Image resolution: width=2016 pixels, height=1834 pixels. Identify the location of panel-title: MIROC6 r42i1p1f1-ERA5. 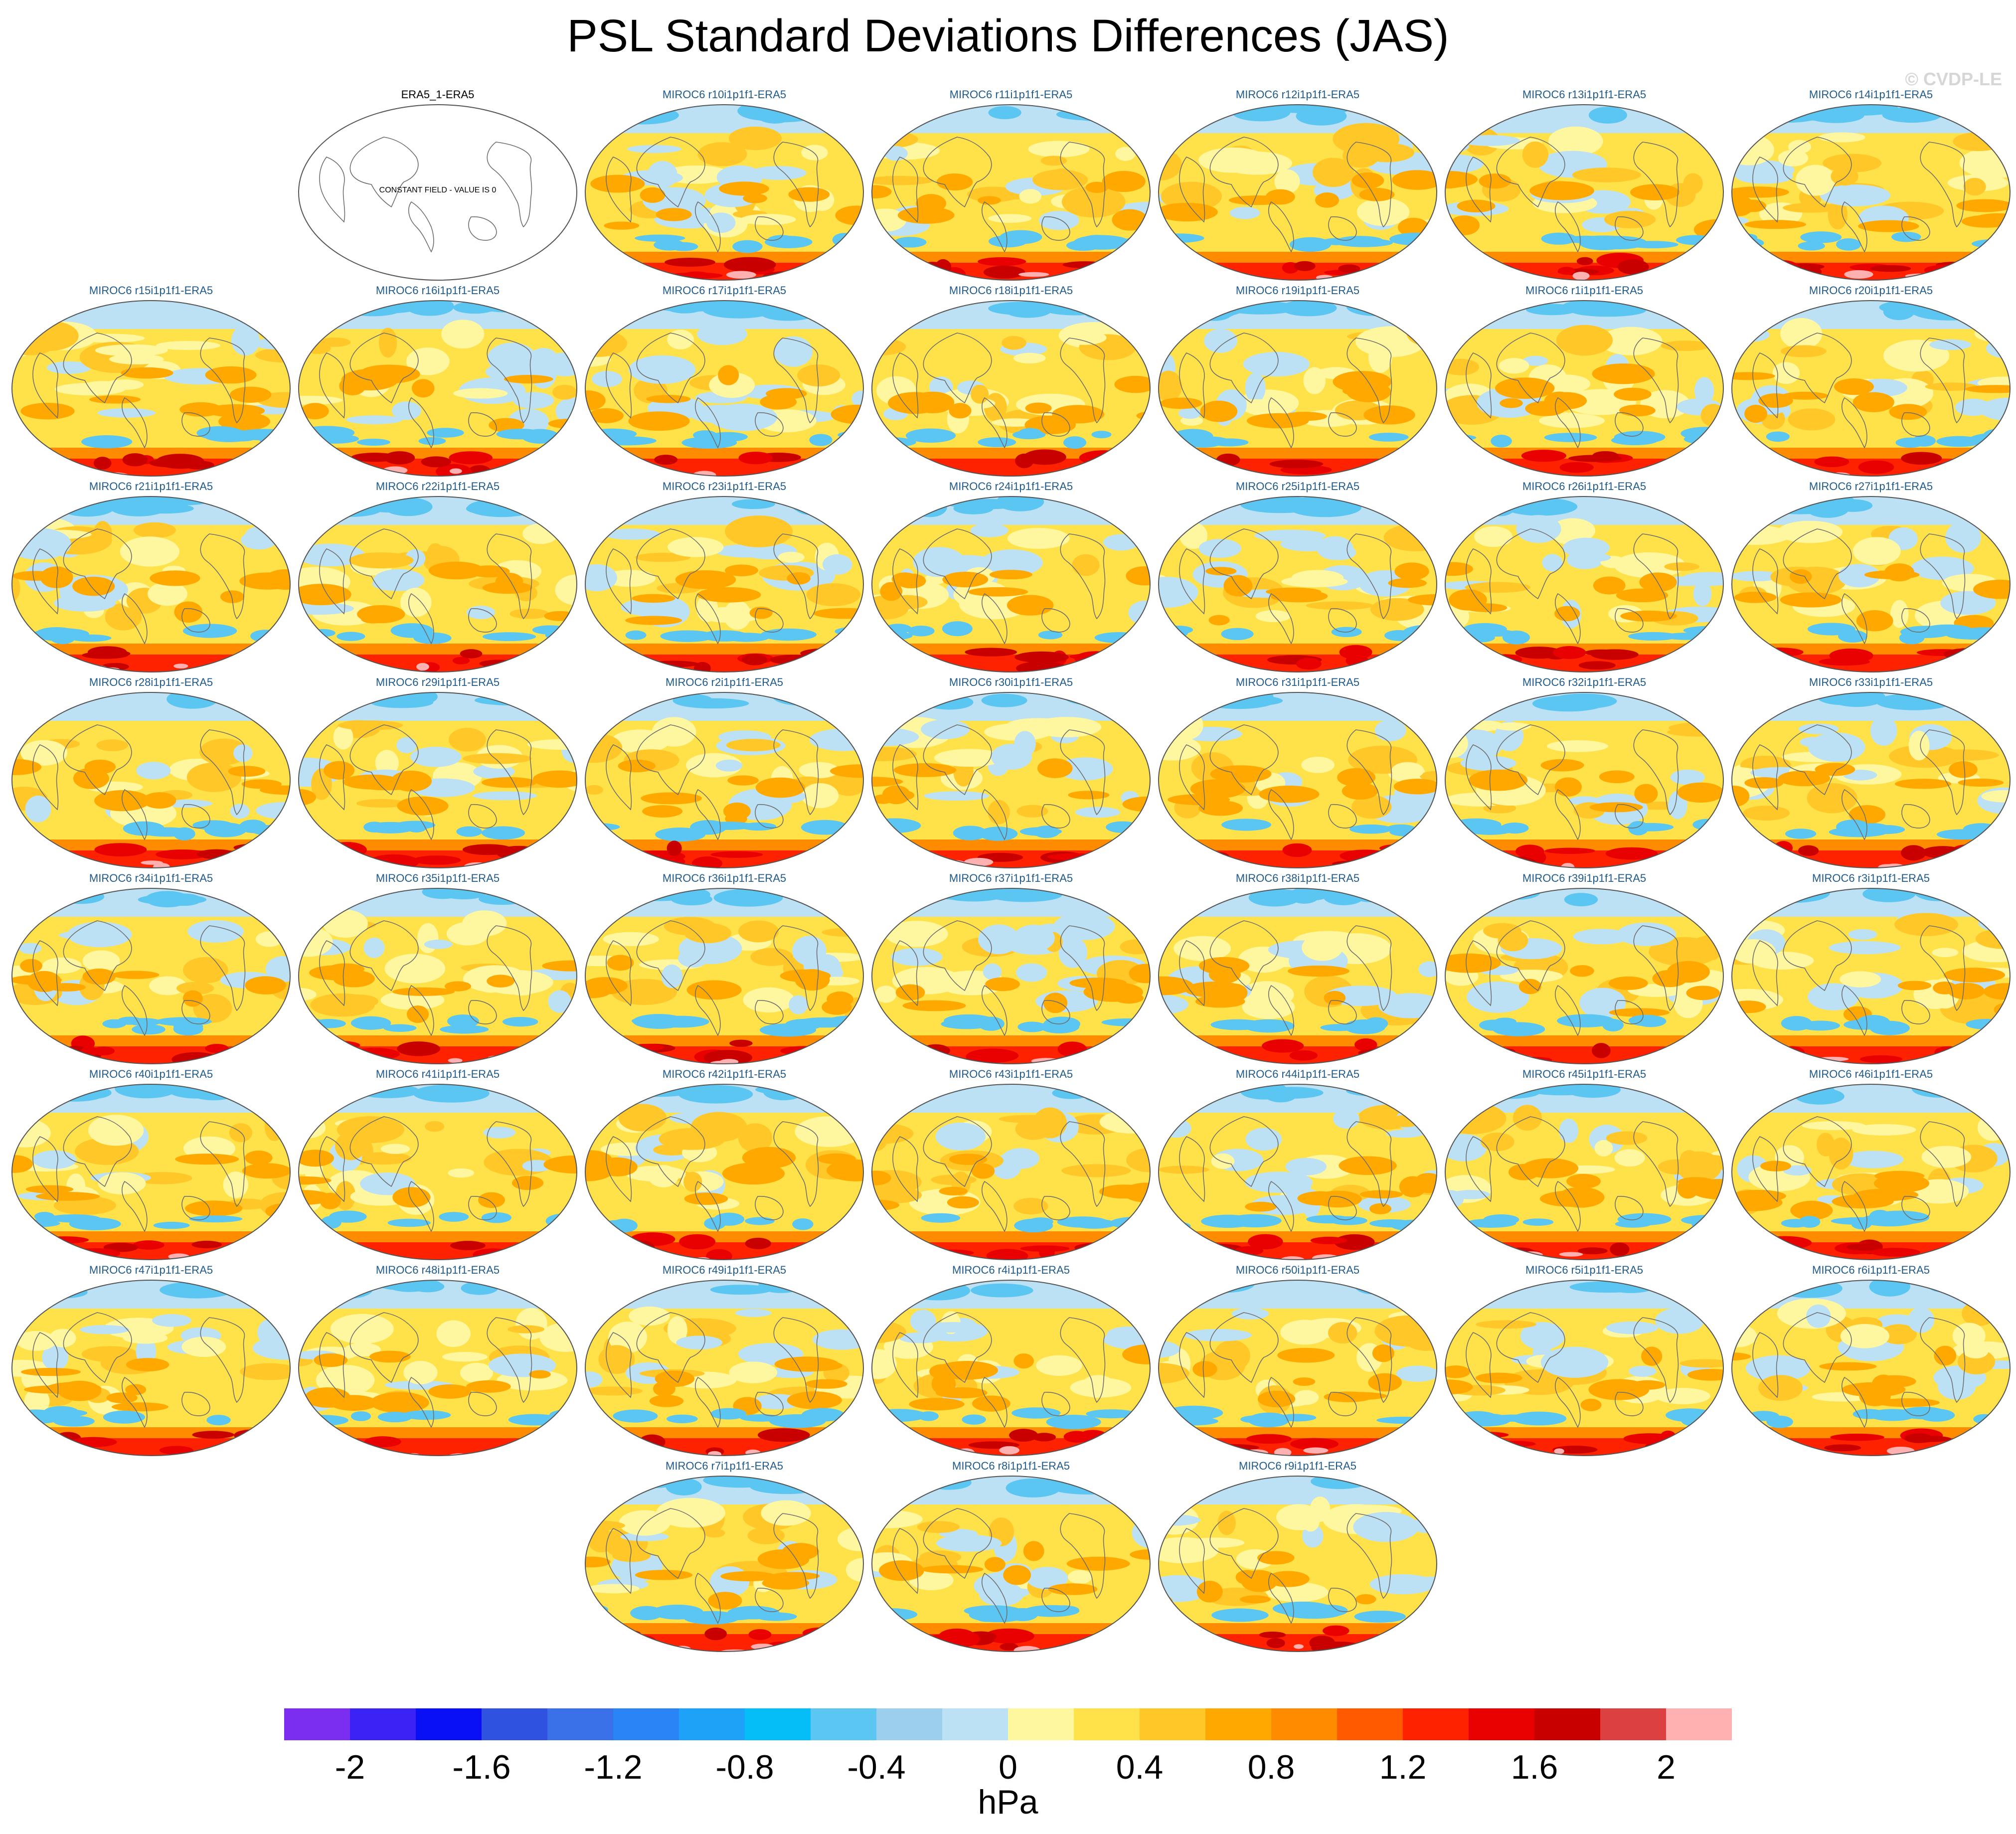
(724, 1074).